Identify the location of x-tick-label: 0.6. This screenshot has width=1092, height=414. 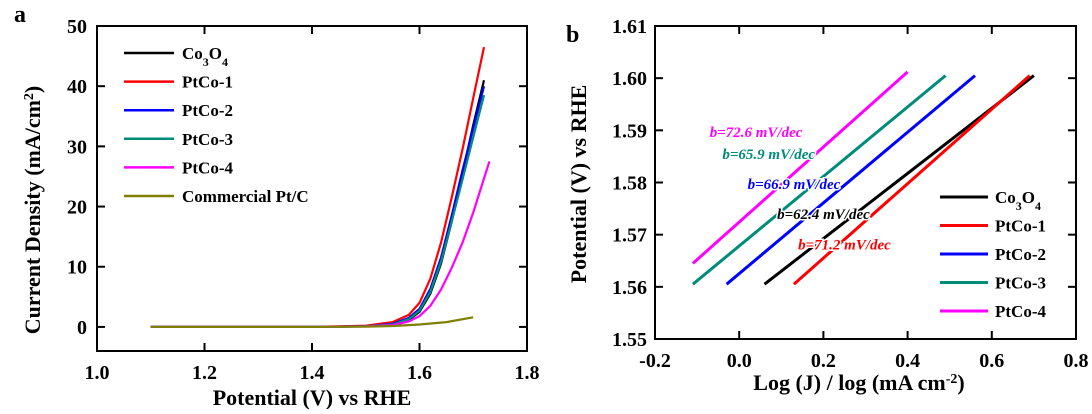
(991, 361).